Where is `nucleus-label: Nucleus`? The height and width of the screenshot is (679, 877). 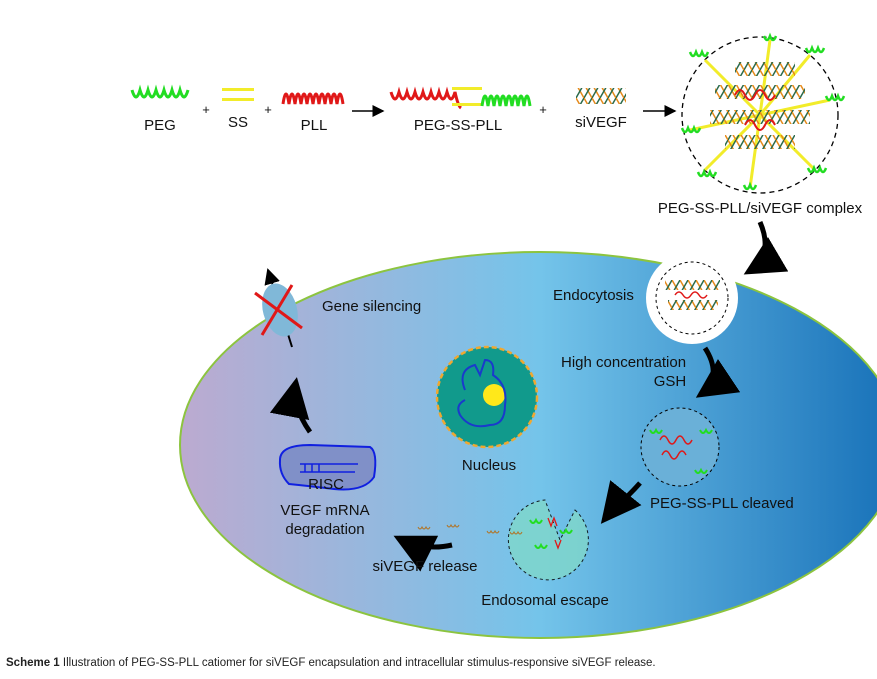 nucleus-label: Nucleus is located at coordinates (489, 465).